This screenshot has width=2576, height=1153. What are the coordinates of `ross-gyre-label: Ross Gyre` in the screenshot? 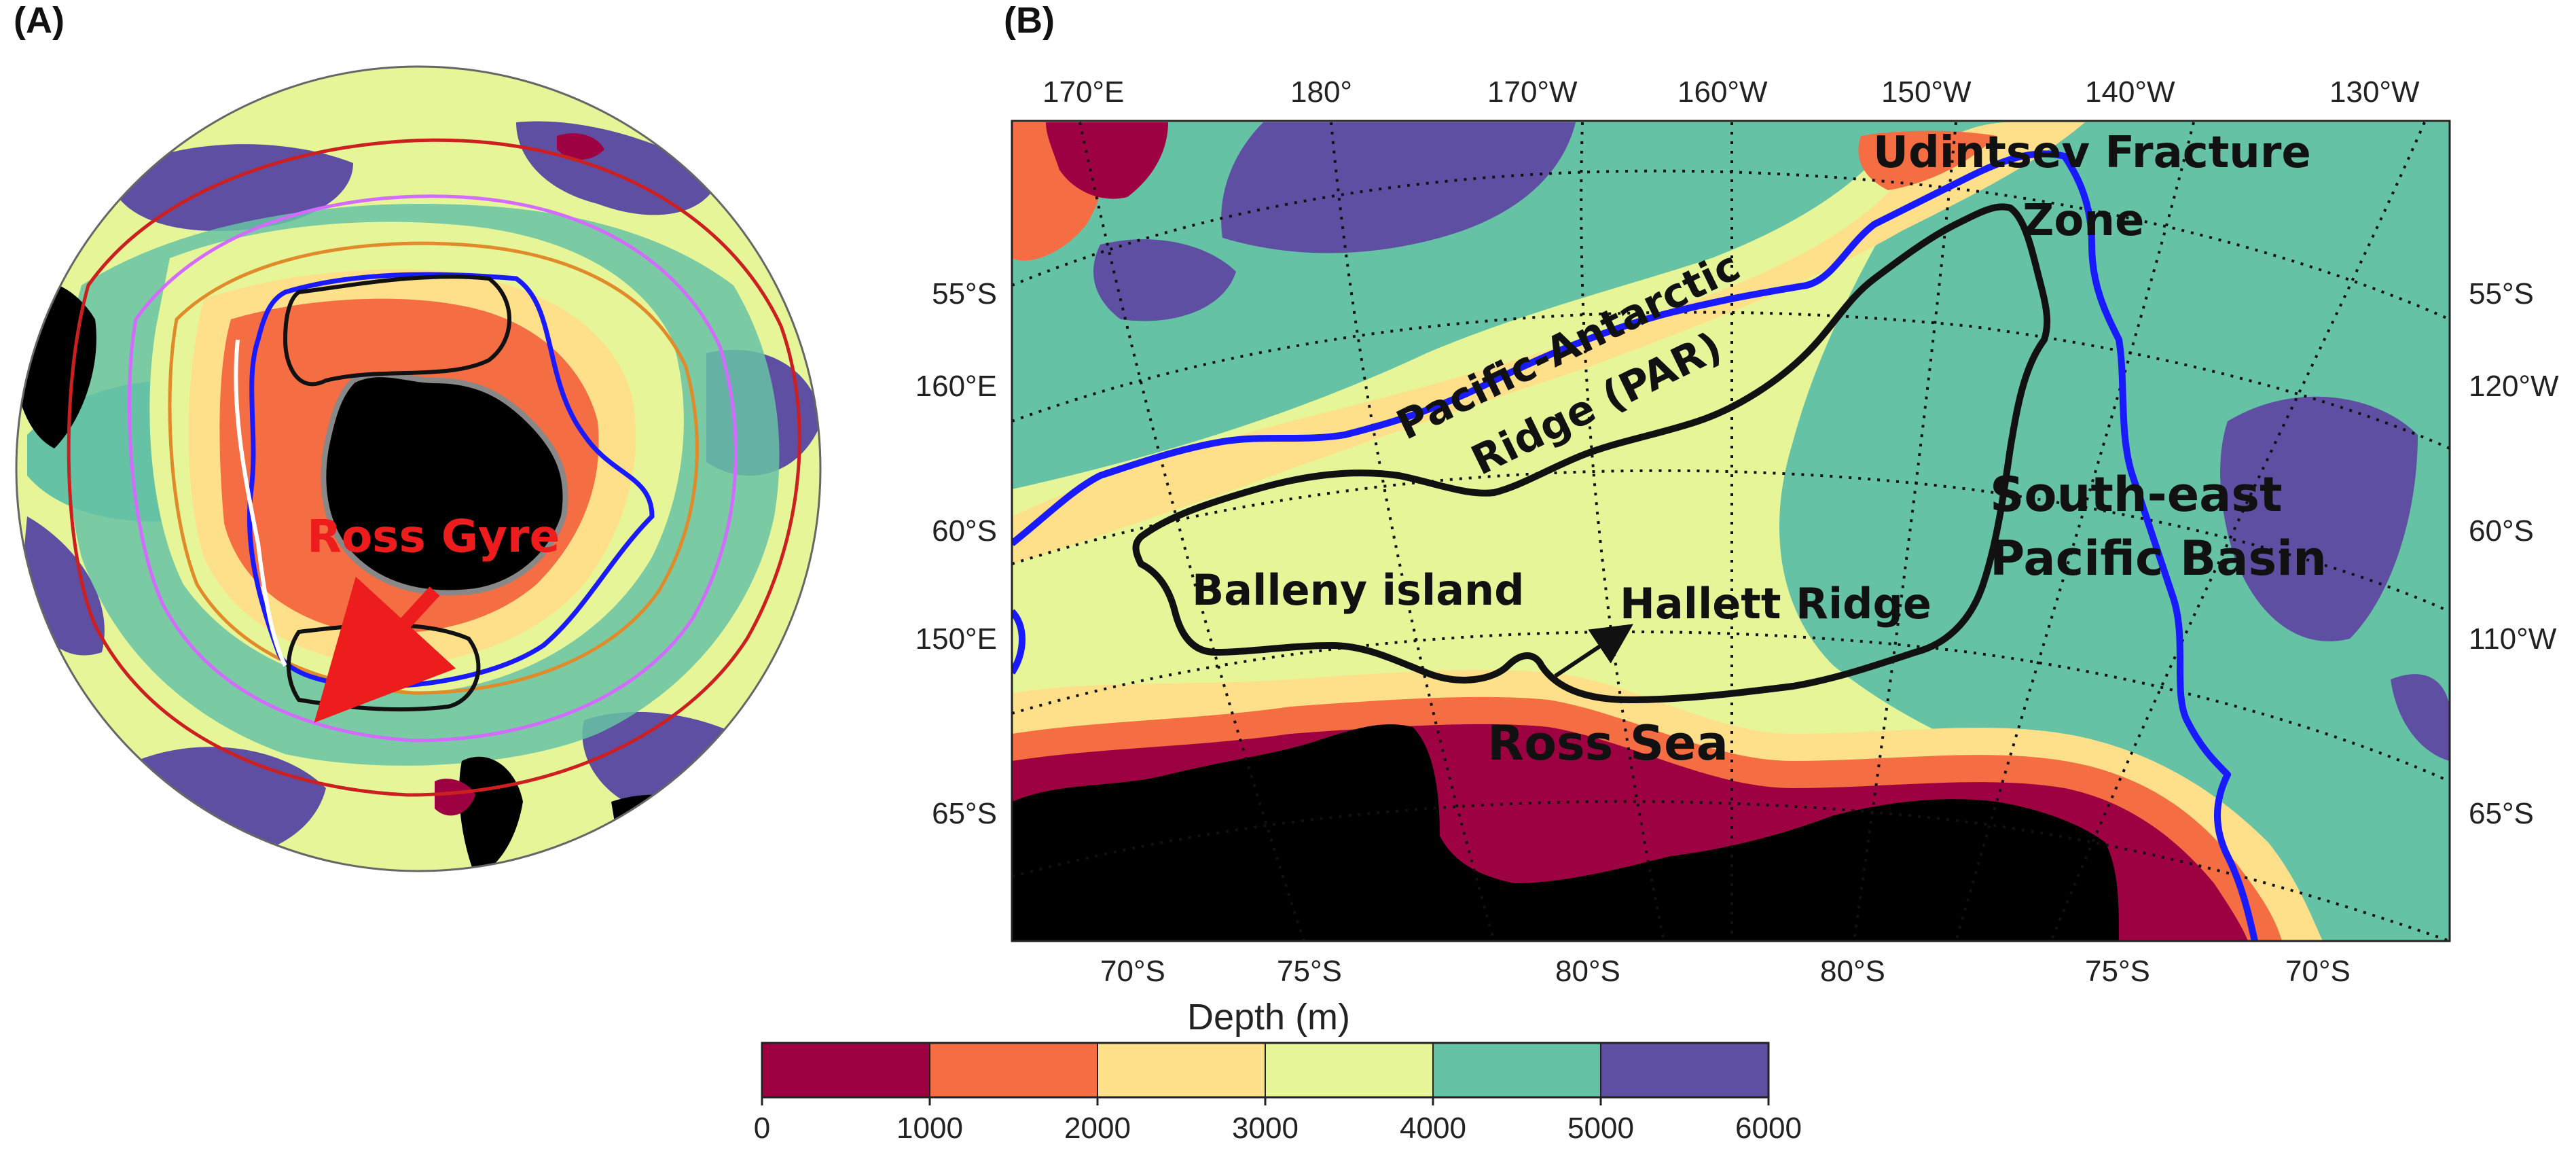 It's located at (433, 536).